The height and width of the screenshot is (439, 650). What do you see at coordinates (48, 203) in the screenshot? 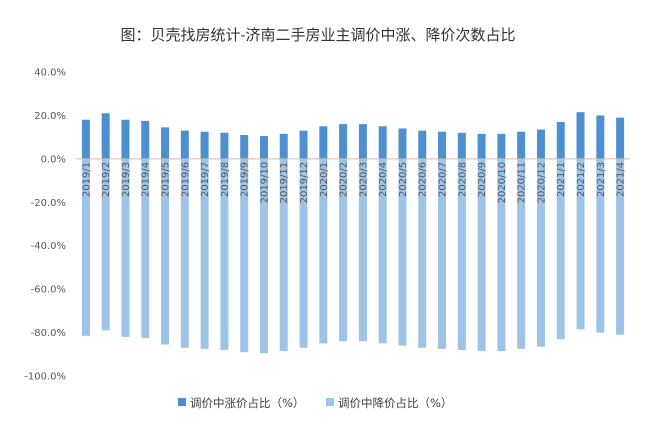
I see `y-tick-label: -20.0%` at bounding box center [48, 203].